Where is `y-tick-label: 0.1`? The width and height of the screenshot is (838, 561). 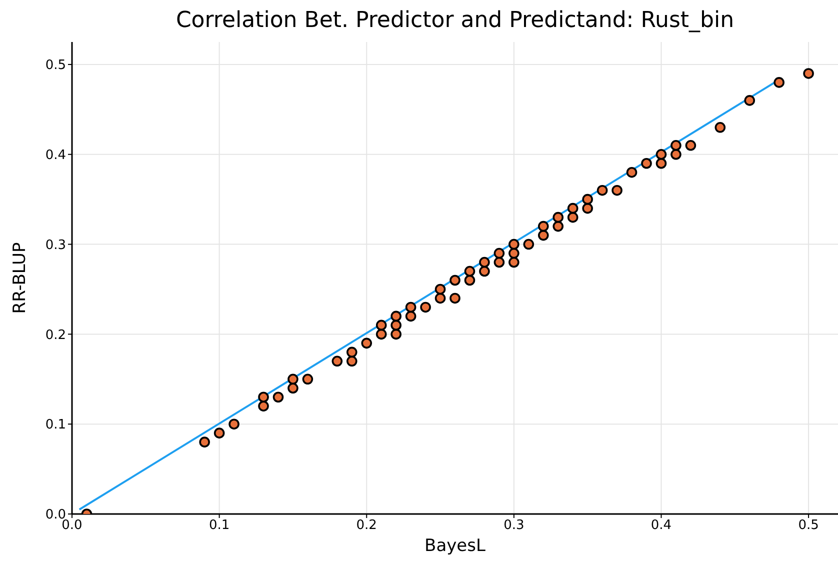
y-tick-label: 0.1 is located at coordinates (55, 425).